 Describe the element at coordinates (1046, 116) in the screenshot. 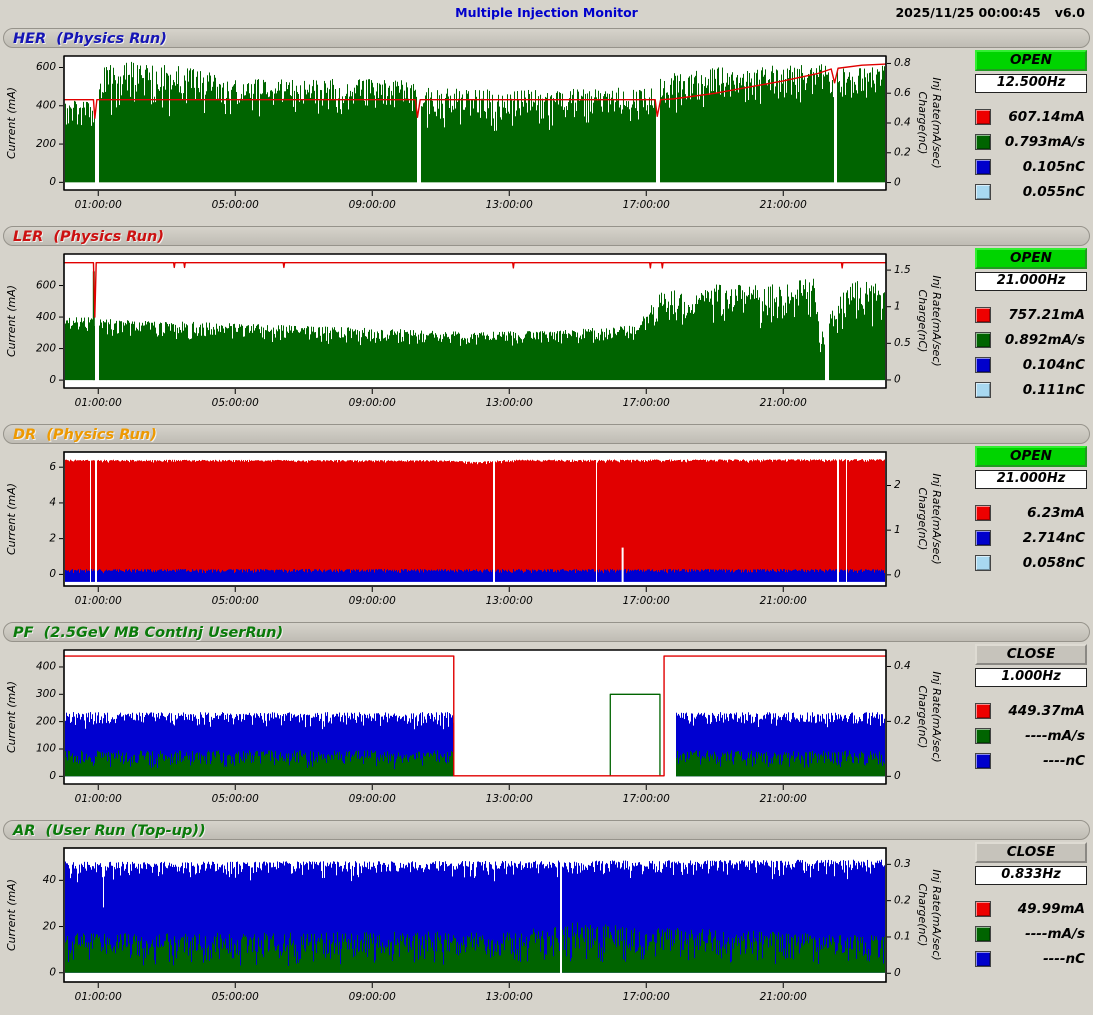

I see `readout-value: 607.14mA` at that location.